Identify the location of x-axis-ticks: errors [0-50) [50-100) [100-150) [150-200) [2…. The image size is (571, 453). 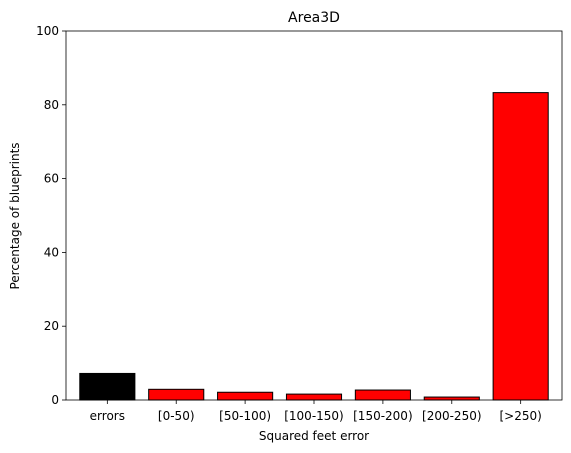
(316, 411).